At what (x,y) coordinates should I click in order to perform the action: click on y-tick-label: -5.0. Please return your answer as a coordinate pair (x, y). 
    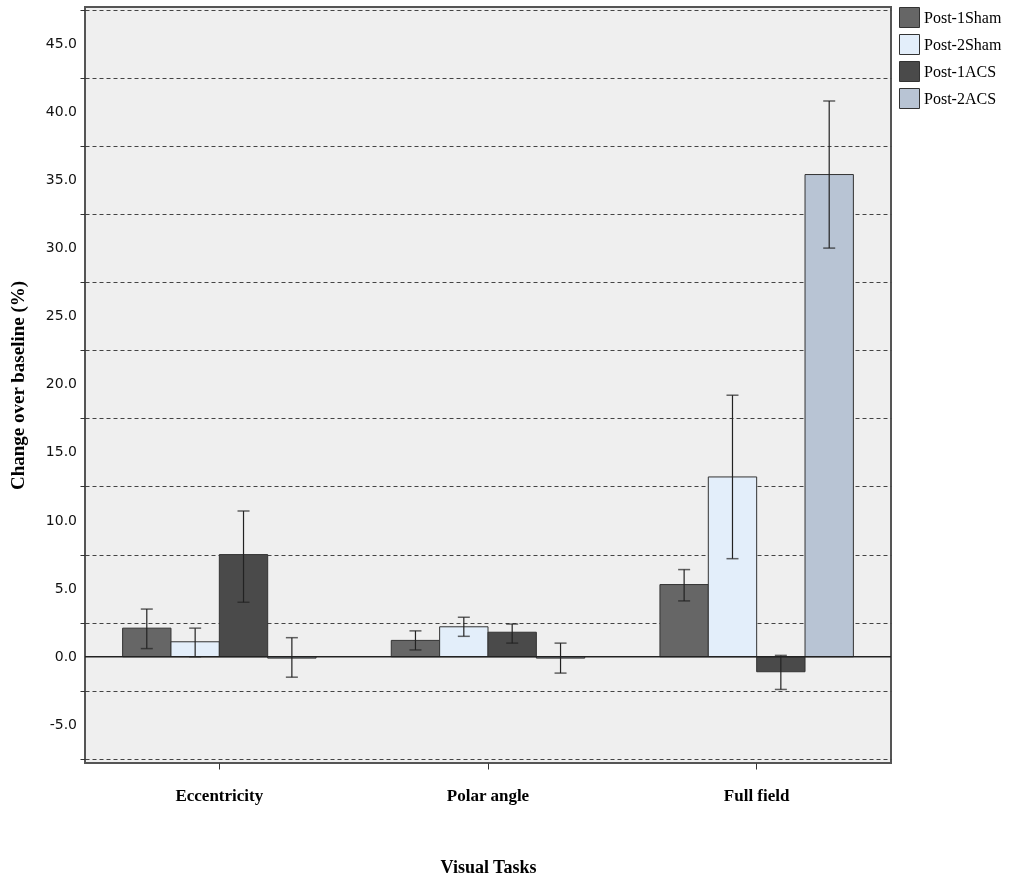
    Looking at the image, I should click on (63, 723).